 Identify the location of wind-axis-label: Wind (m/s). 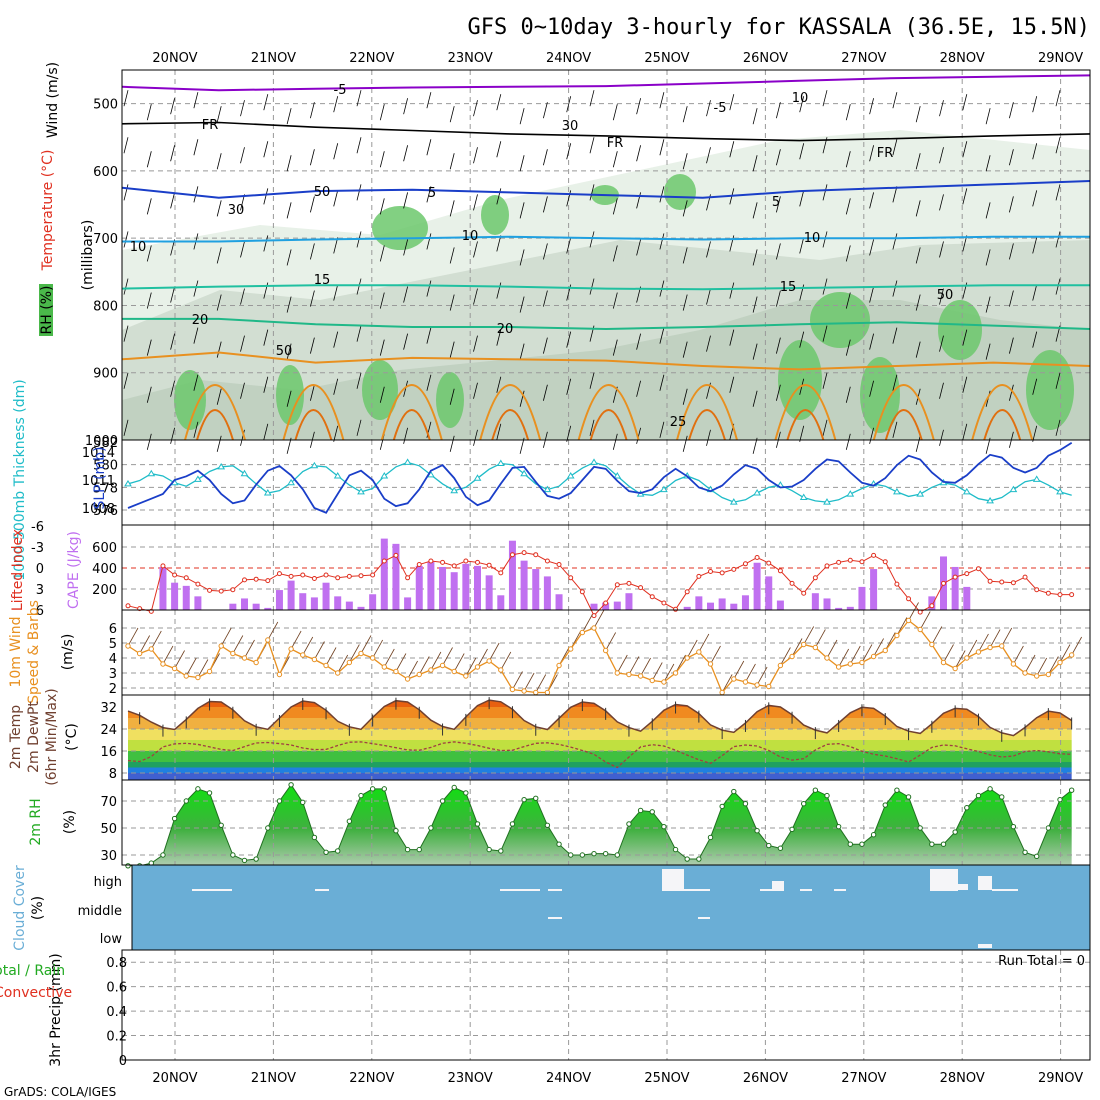
(53, 100).